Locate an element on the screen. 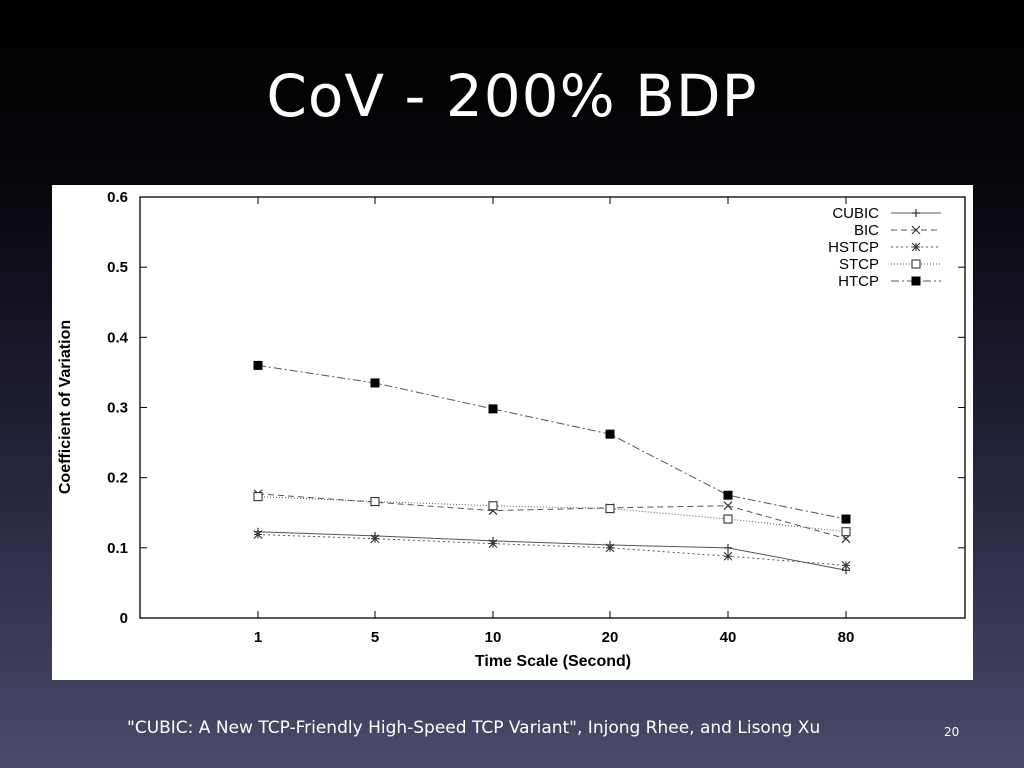 This screenshot has height=768, width=1024. series-cubic is located at coordinates (552, 551).